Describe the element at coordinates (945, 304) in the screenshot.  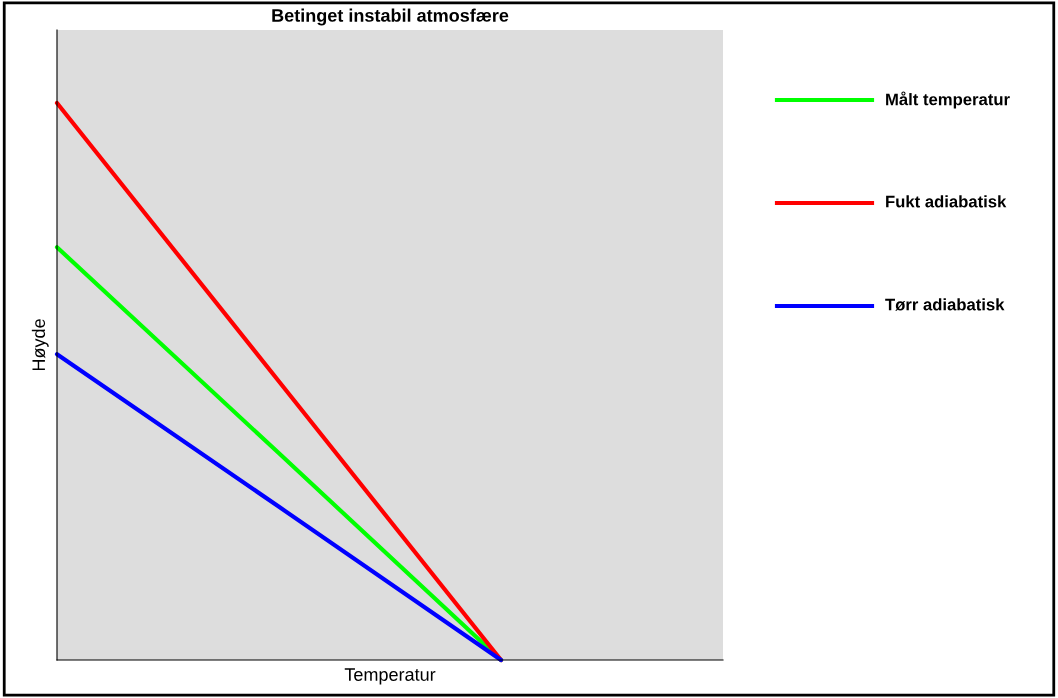
I see `text: Tørr adiabatisk` at that location.